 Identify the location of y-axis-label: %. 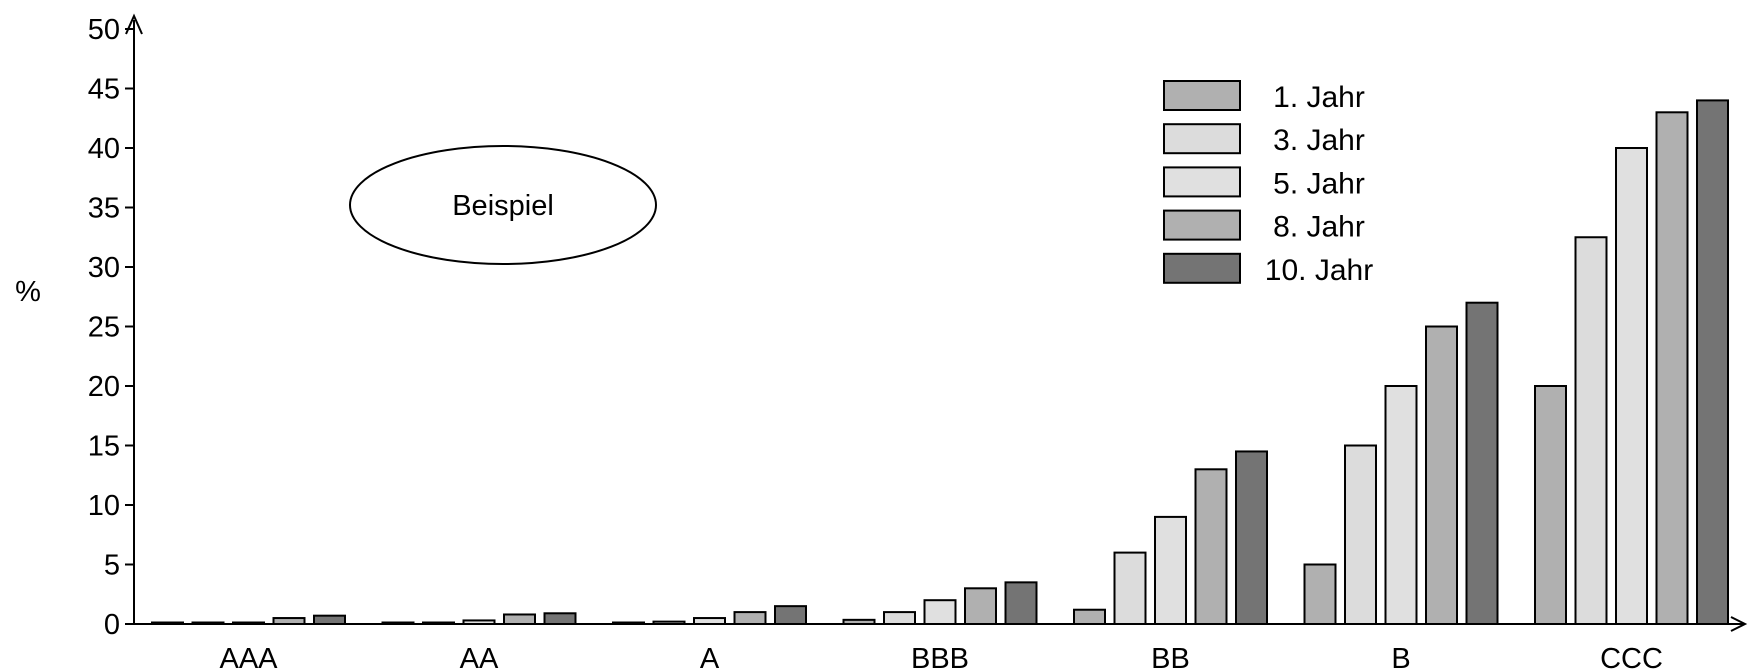
(28, 292).